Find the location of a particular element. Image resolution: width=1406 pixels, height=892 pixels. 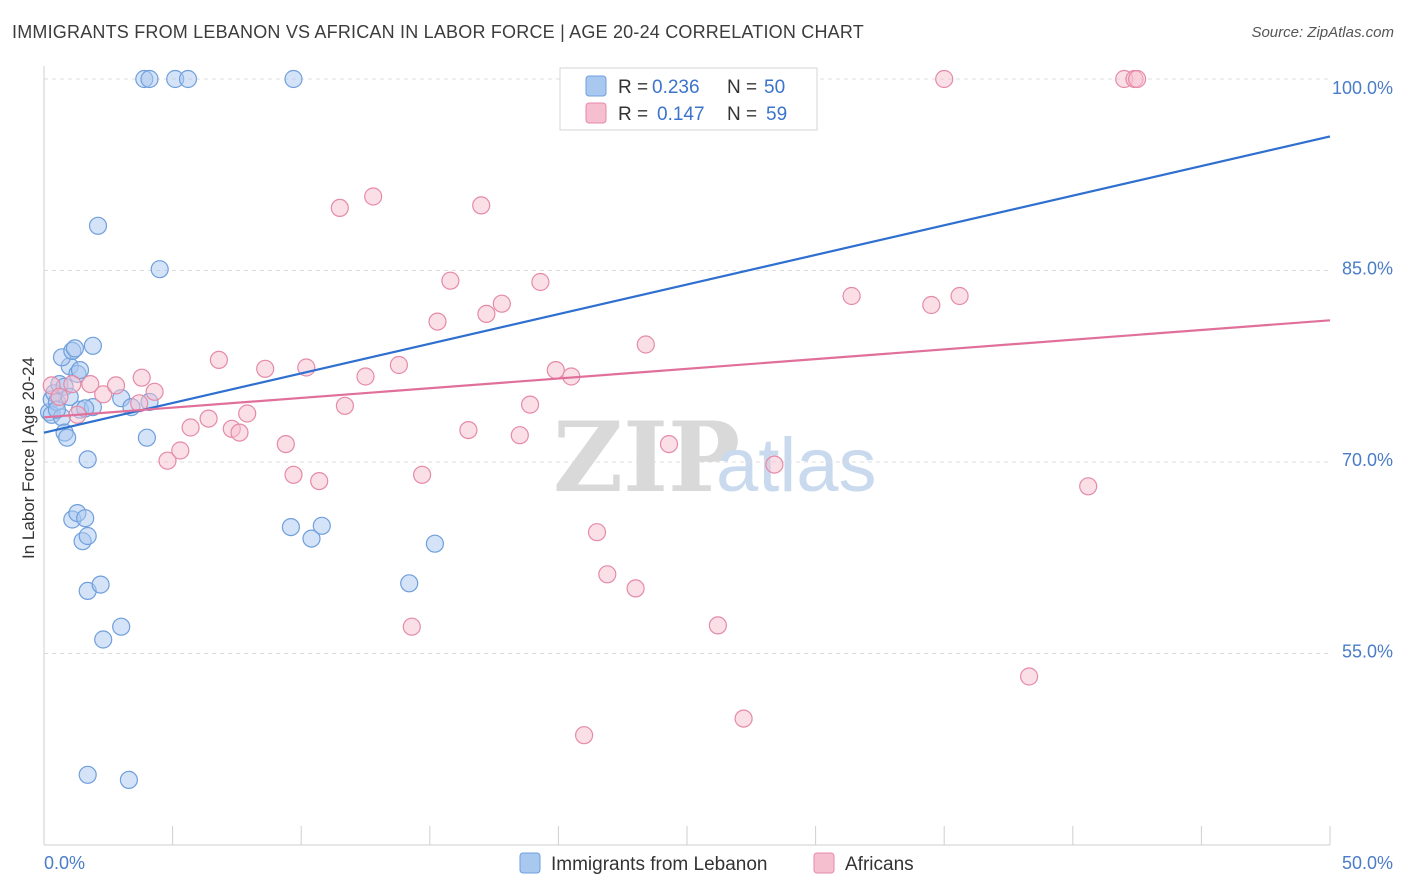

bottom-legend: Immigrants from Lebanon Africans is located at coordinates (716, 863).